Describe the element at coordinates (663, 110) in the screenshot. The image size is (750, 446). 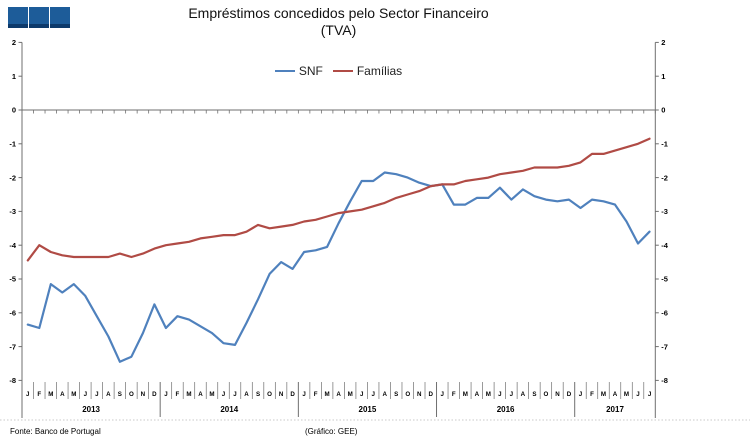
I see `y-axis-right-label: 0` at that location.